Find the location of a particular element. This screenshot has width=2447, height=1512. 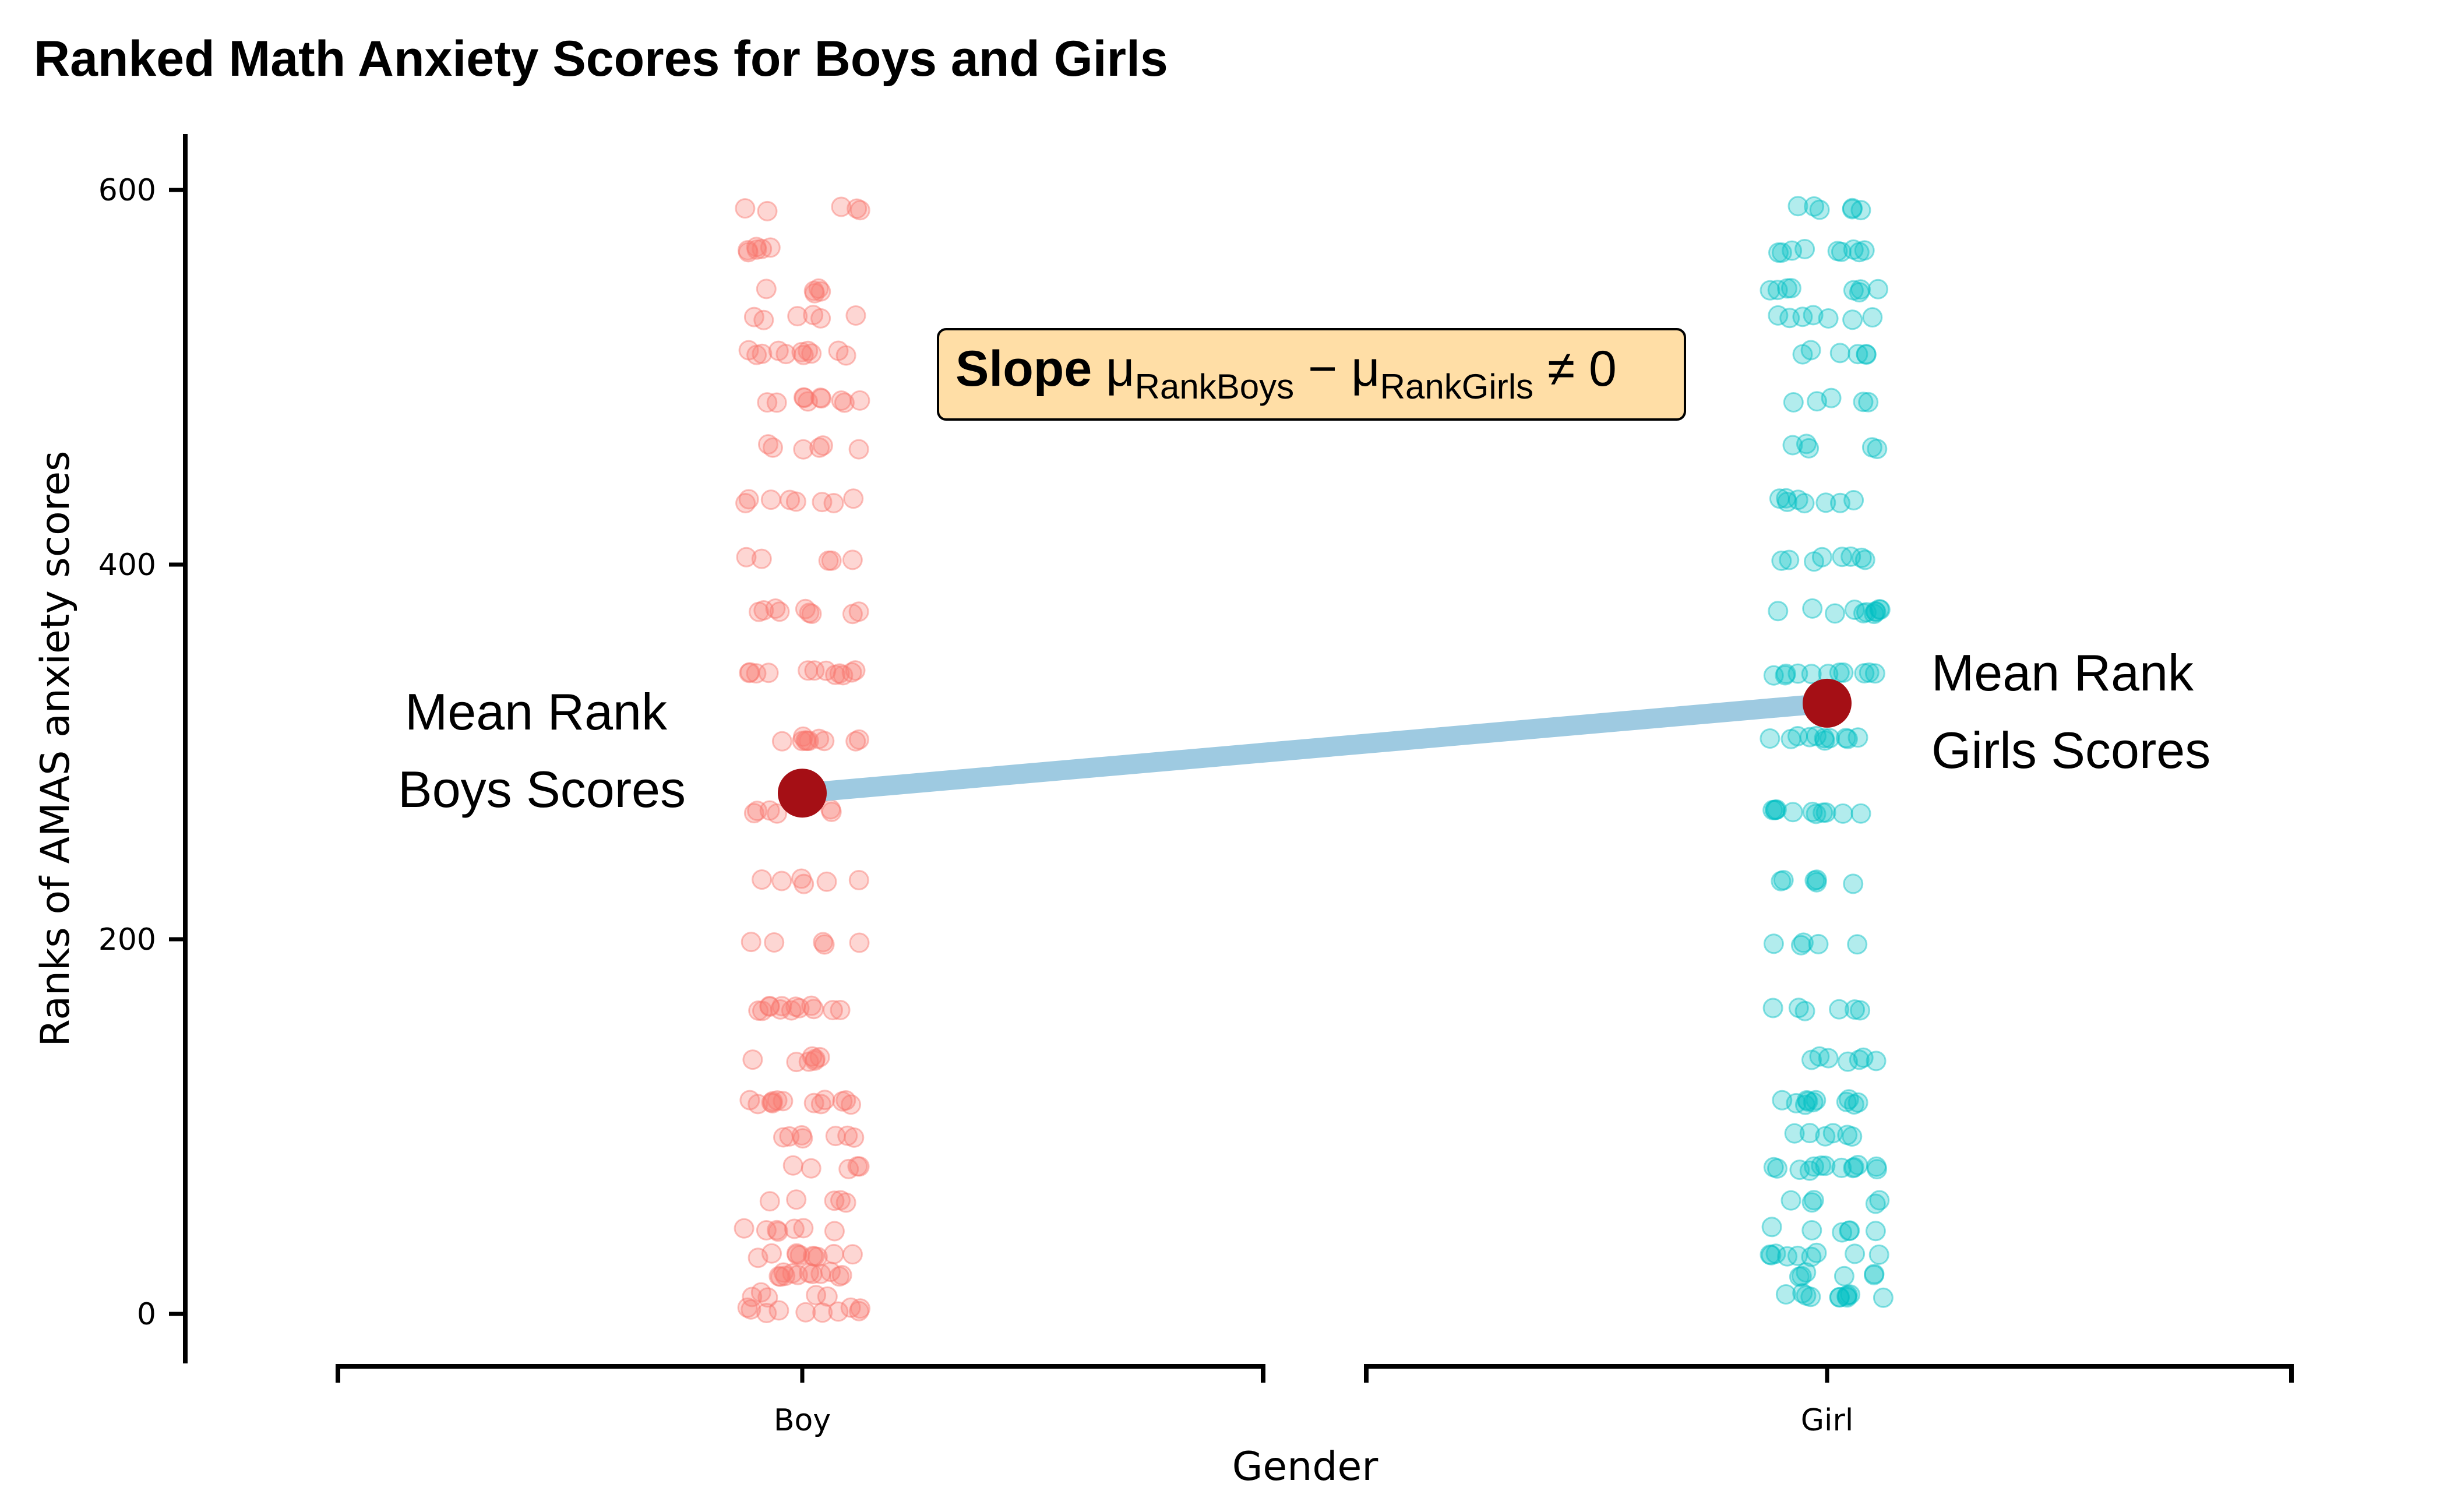

slope-annotation-box is located at coordinates (1311, 374).